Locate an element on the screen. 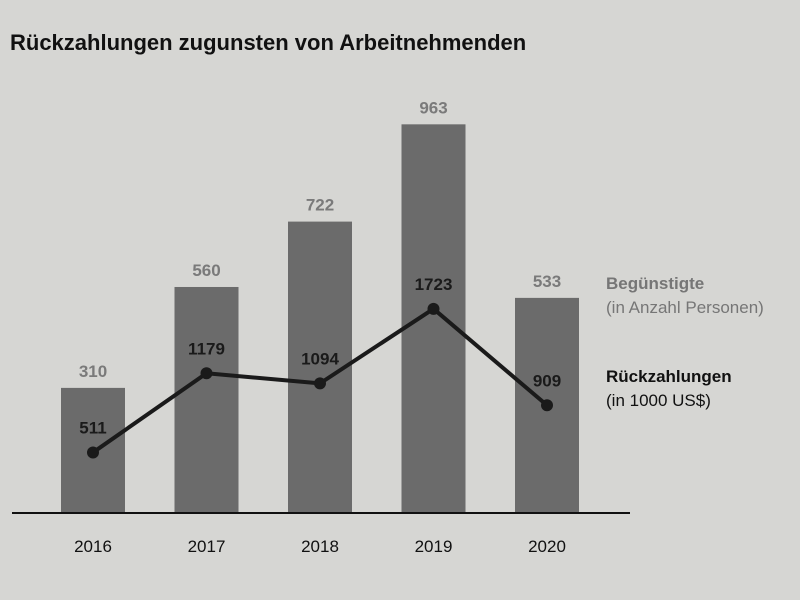 This screenshot has width=800, height=600. line-point-2016 is located at coordinates (93, 452).